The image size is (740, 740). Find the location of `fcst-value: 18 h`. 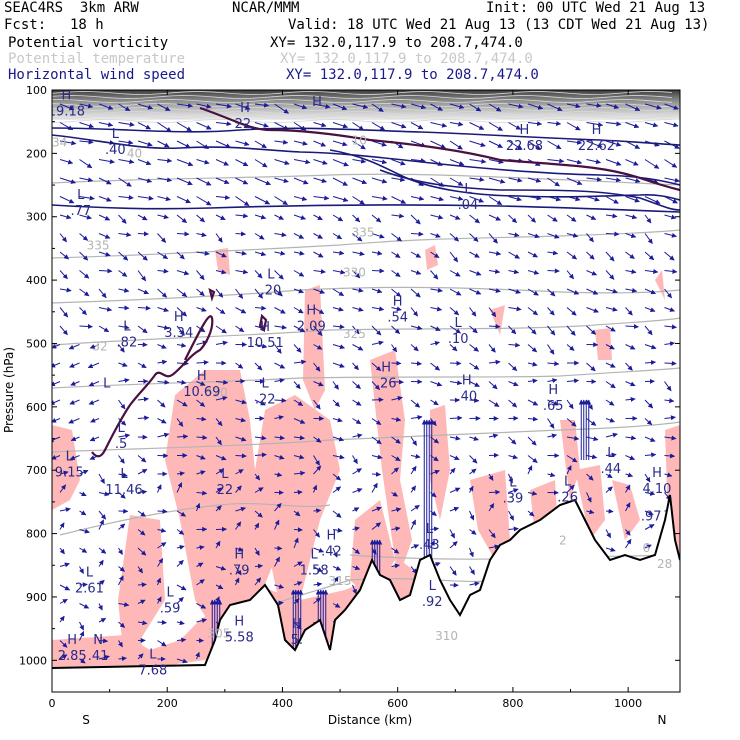

fcst-value: 18 h is located at coordinates (87, 25).